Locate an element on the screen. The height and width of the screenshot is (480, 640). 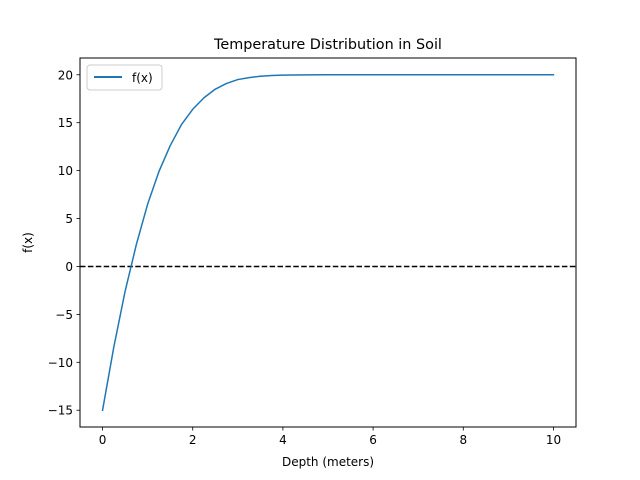
y-axis-label: f(x) is located at coordinates (28, 242).